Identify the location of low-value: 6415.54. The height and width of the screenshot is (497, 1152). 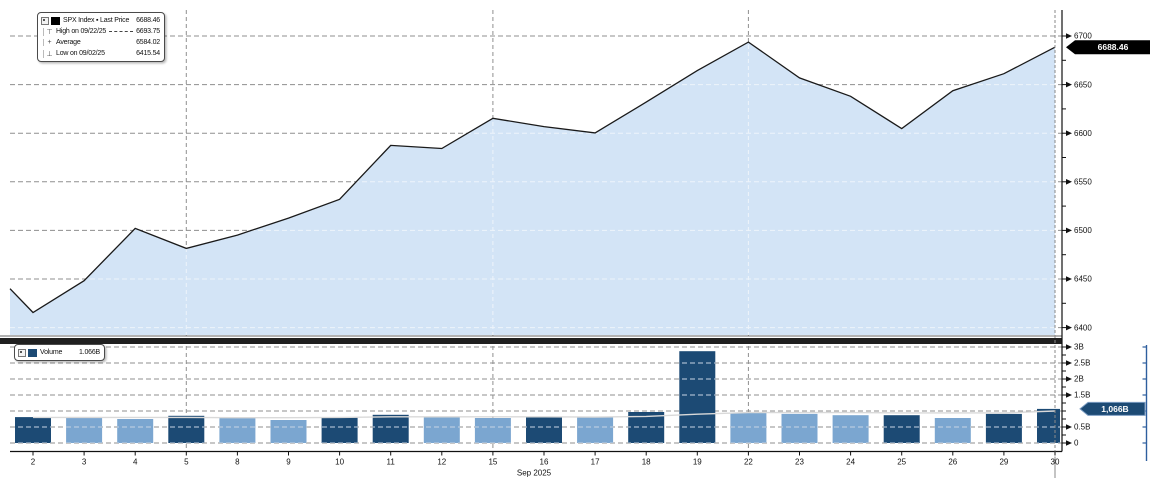
(148, 53).